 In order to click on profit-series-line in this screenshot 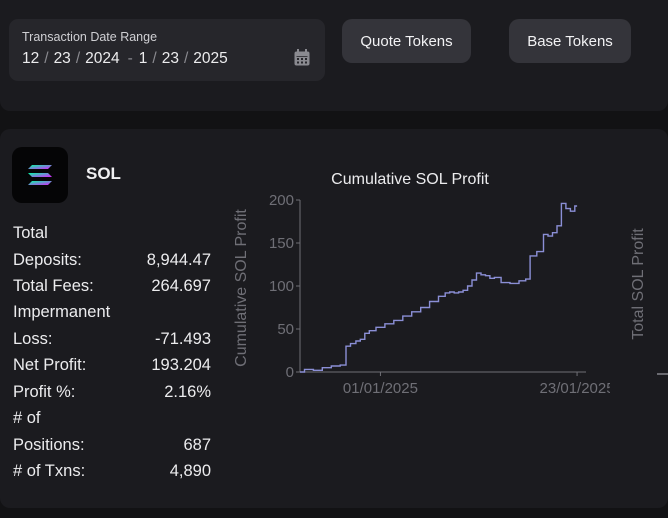, I will do `click(439, 287)`.